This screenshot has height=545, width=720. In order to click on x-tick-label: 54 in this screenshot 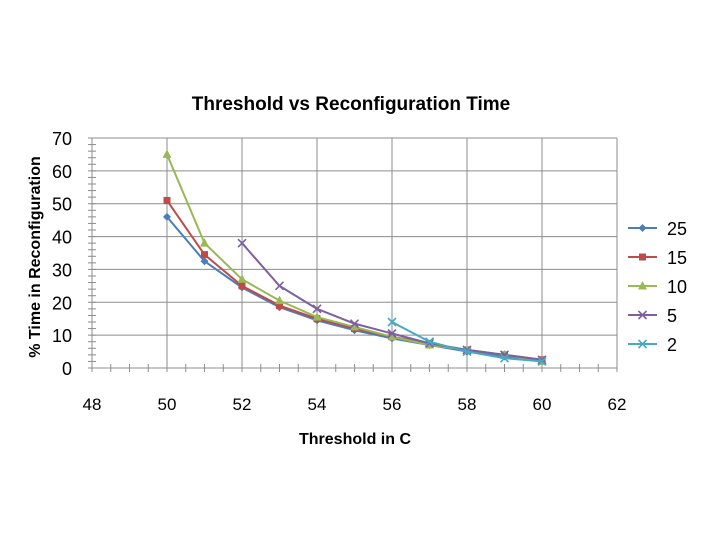, I will do `click(317, 404)`.